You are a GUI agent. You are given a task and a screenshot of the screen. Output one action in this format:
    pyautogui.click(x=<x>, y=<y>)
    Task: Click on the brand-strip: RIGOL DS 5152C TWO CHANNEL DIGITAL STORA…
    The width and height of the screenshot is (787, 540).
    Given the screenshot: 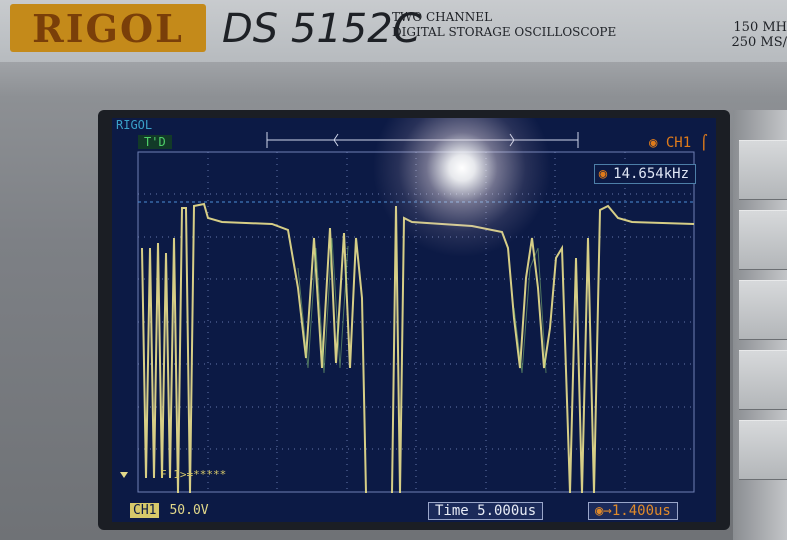 What is the action you would take?
    pyautogui.click(x=393, y=31)
    